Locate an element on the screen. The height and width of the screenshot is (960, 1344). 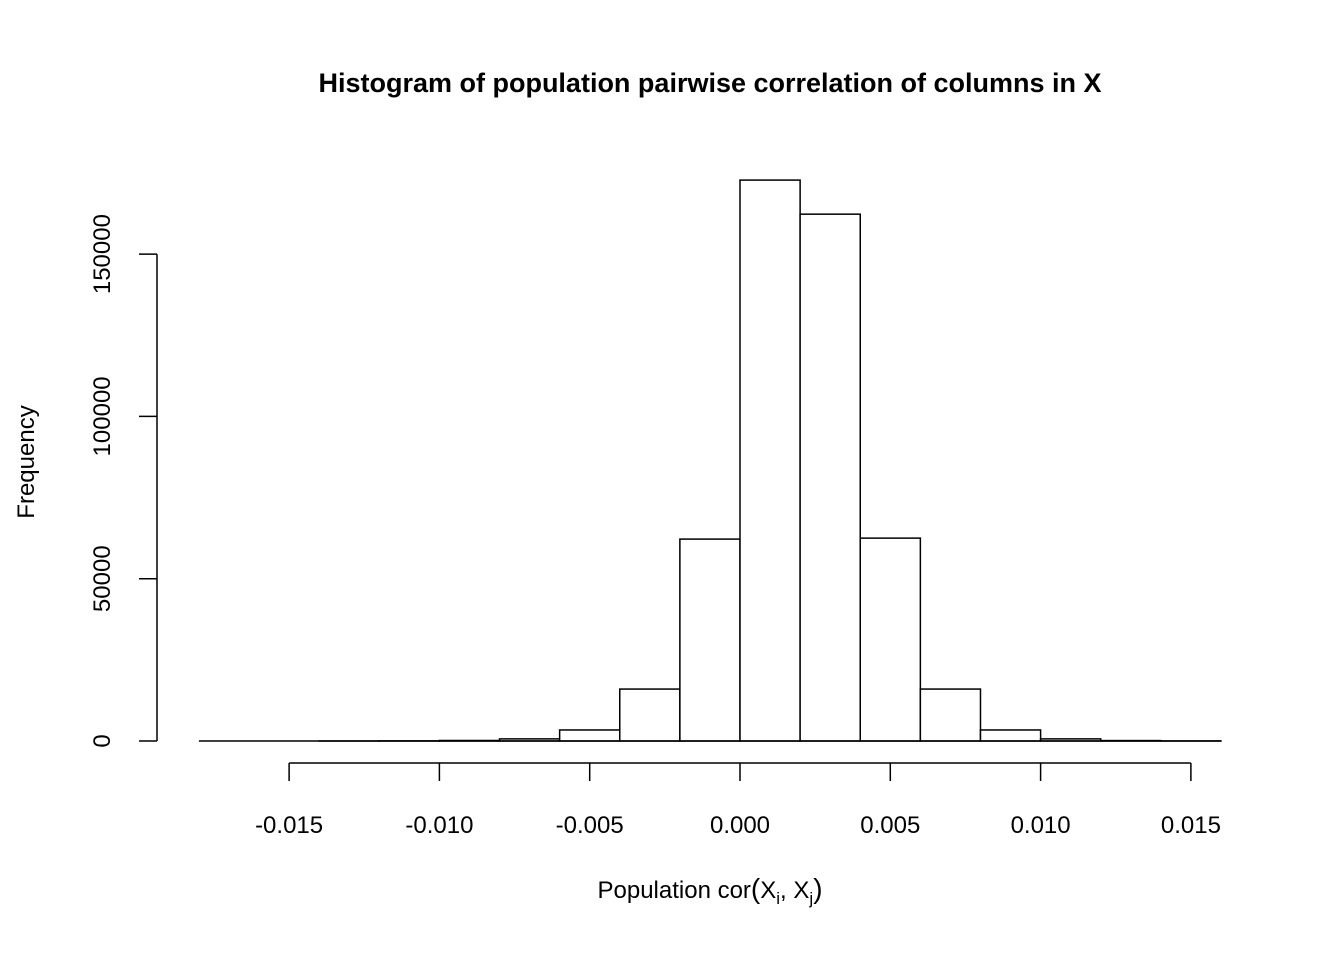
y-tick-label: 150000 is located at coordinates (102, 254).